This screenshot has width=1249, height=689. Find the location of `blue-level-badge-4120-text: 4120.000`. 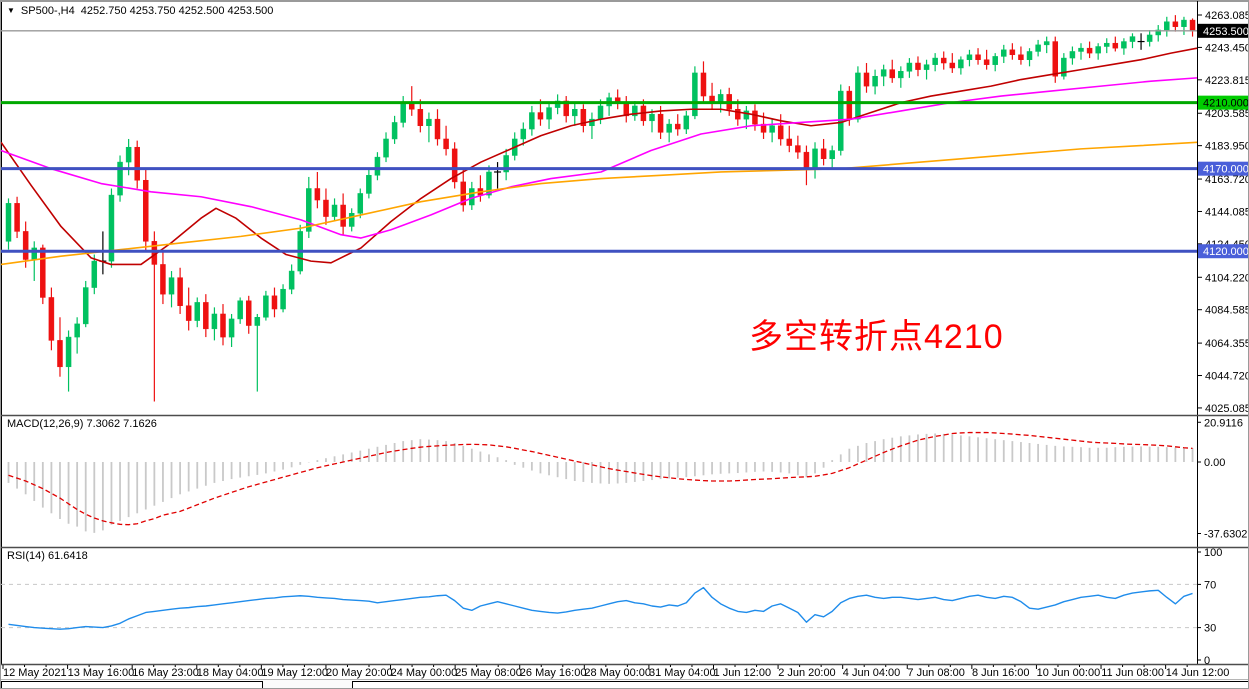

blue-level-badge-4120-text: 4120.000 is located at coordinates (1226, 252).